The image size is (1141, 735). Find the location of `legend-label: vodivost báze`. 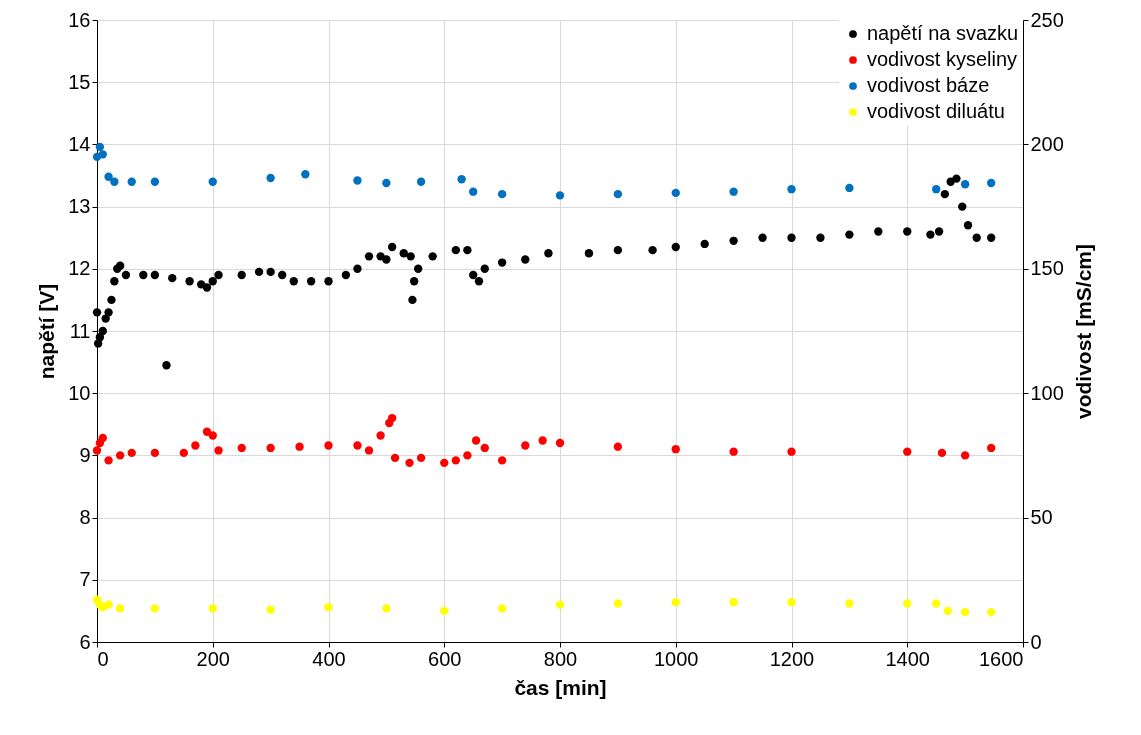

legend-label: vodivost báze is located at coordinates (928, 85).